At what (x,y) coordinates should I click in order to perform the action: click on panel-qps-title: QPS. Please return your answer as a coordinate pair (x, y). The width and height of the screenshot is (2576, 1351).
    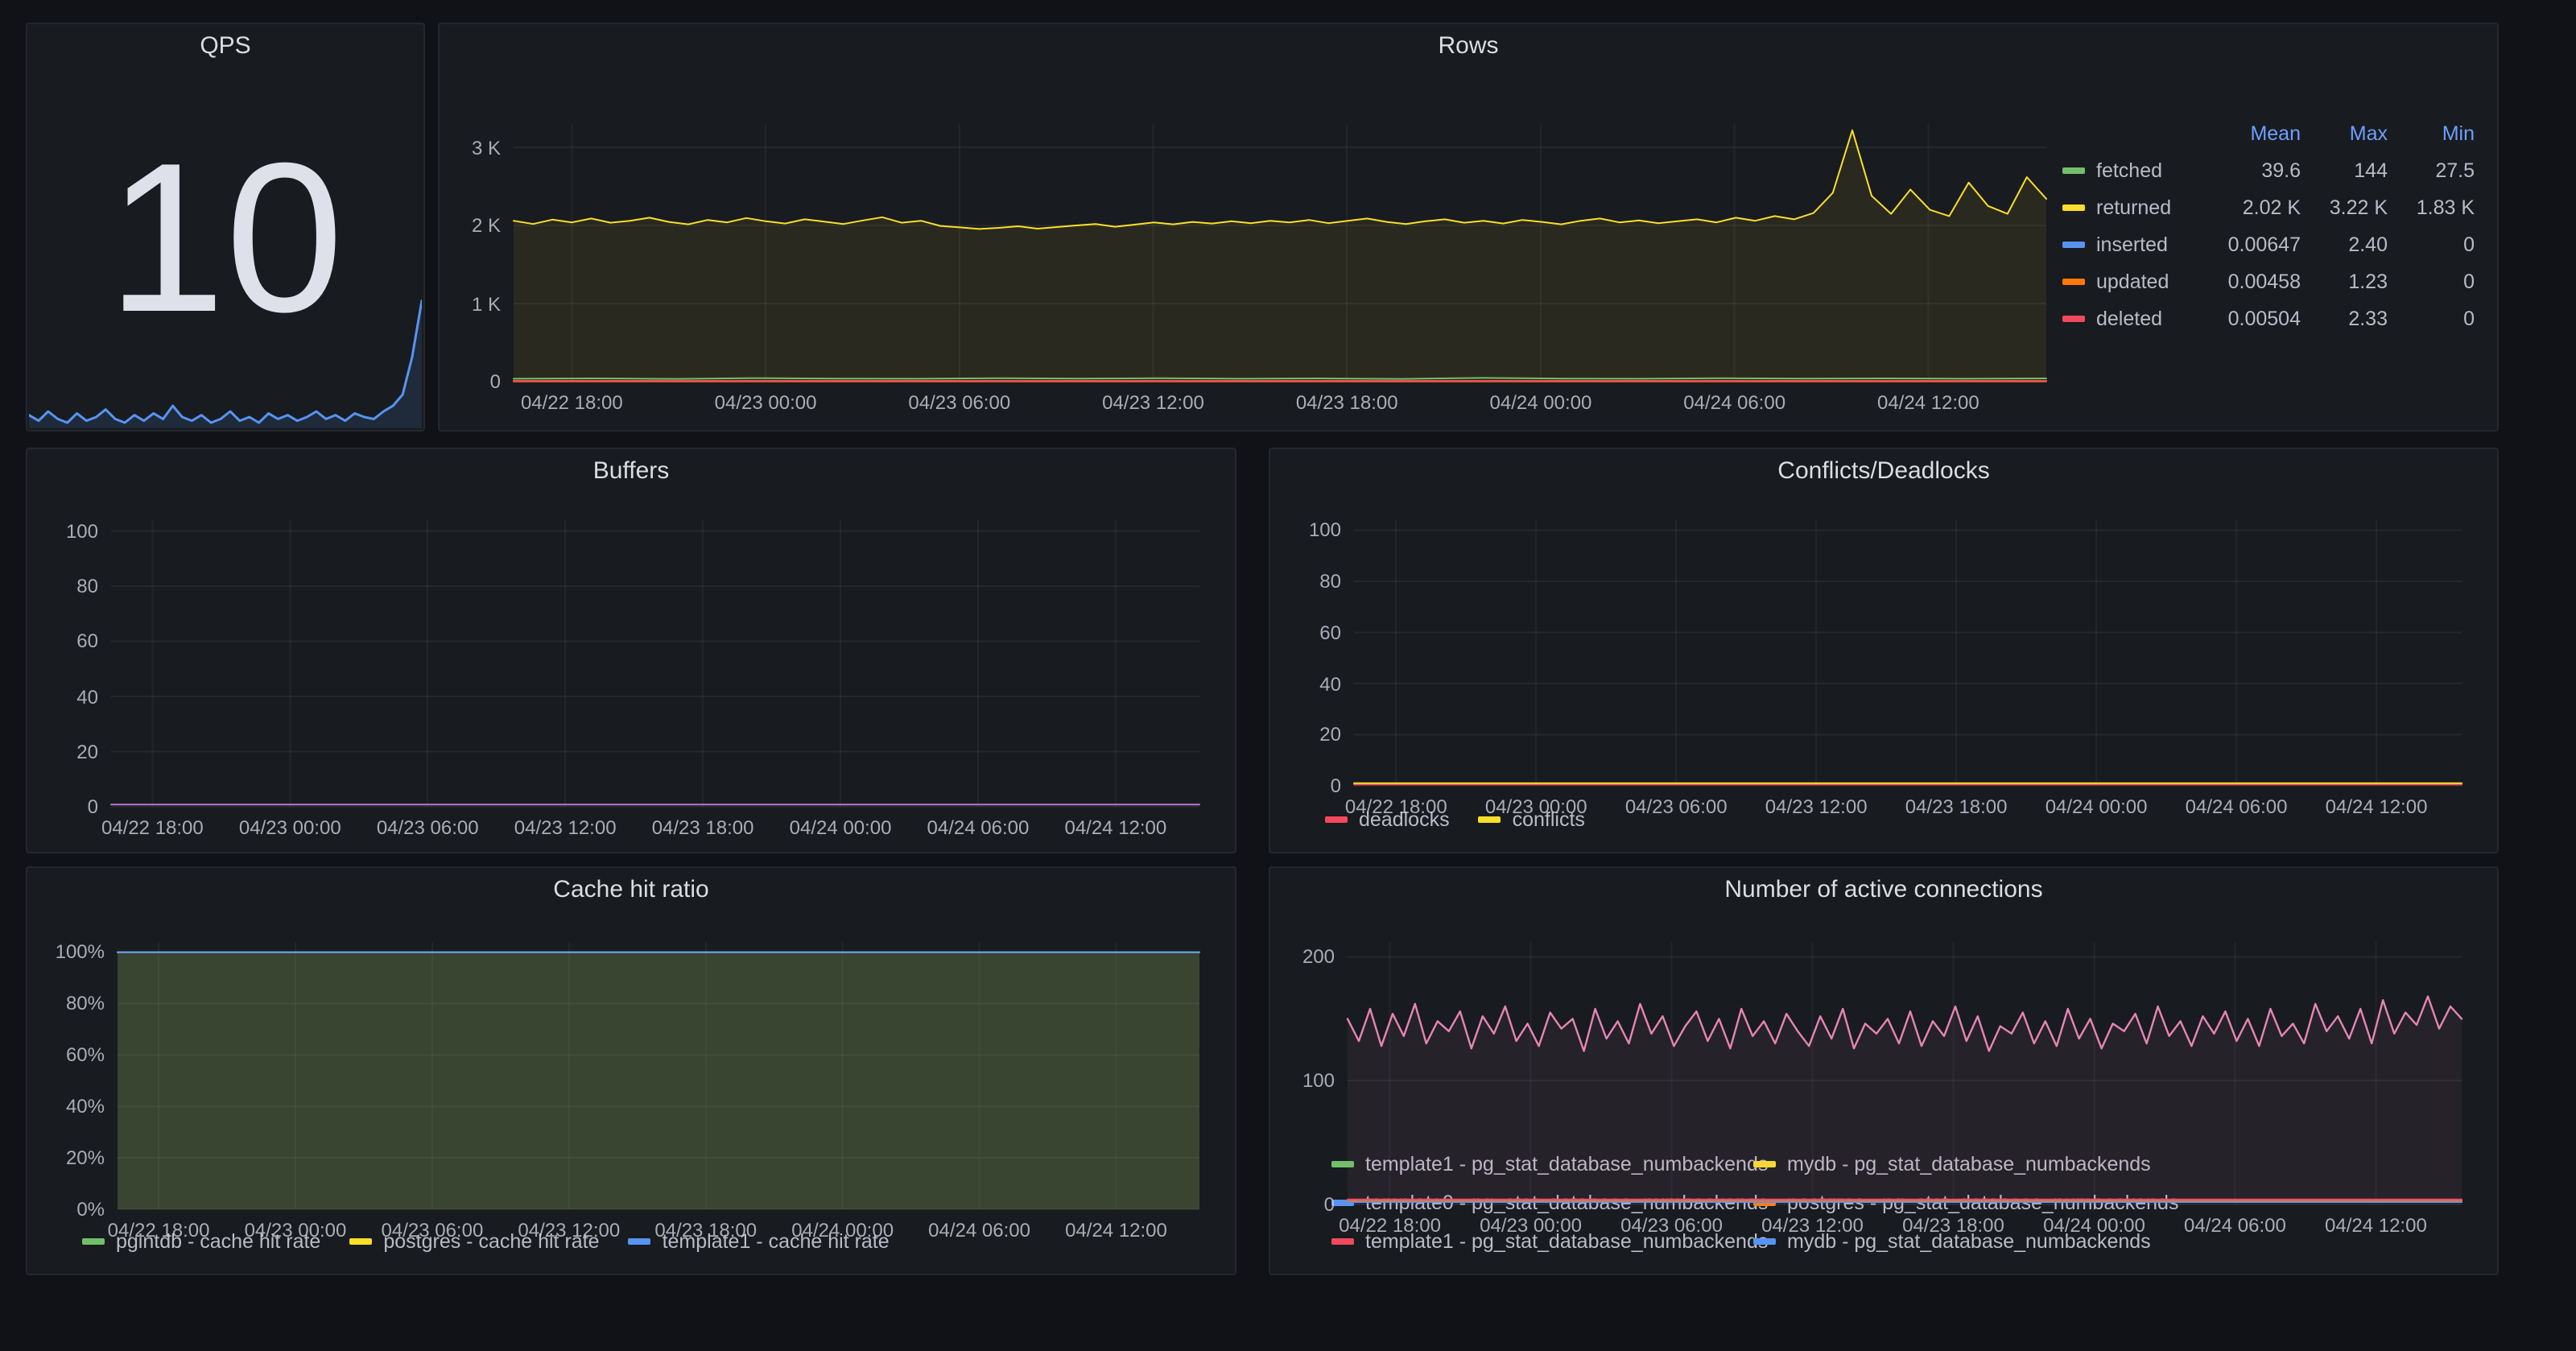
    Looking at the image, I should click on (225, 45).